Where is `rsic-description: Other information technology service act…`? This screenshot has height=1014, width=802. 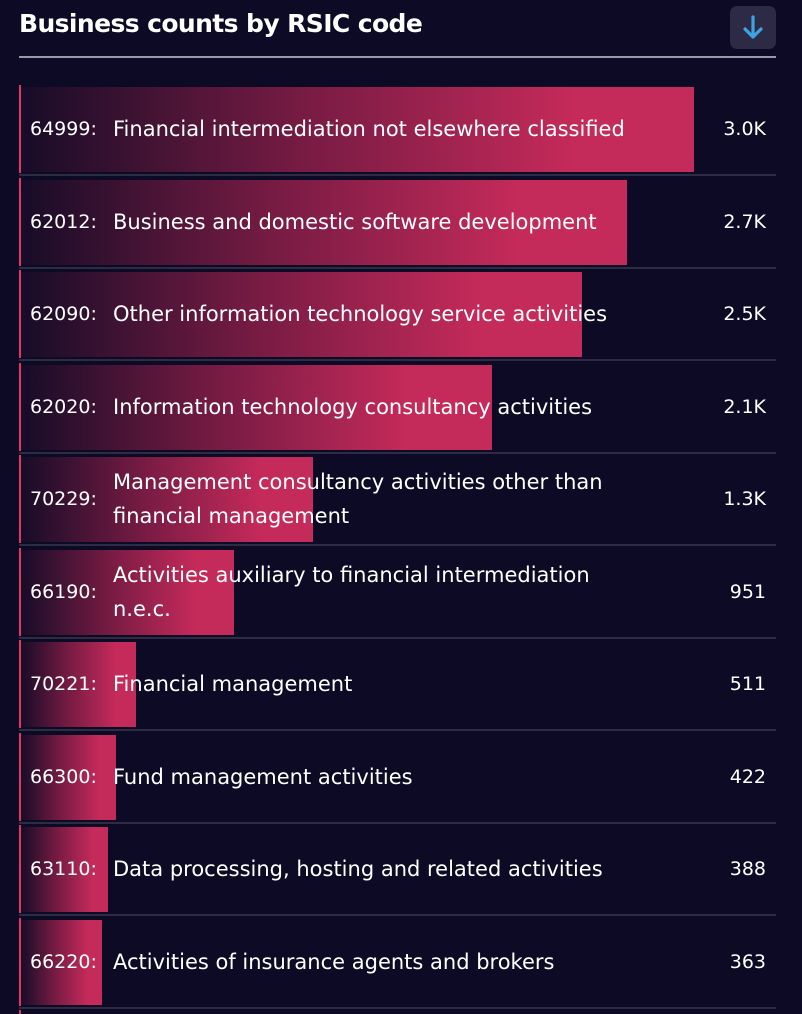 rsic-description: Other information technology service act… is located at coordinates (360, 314).